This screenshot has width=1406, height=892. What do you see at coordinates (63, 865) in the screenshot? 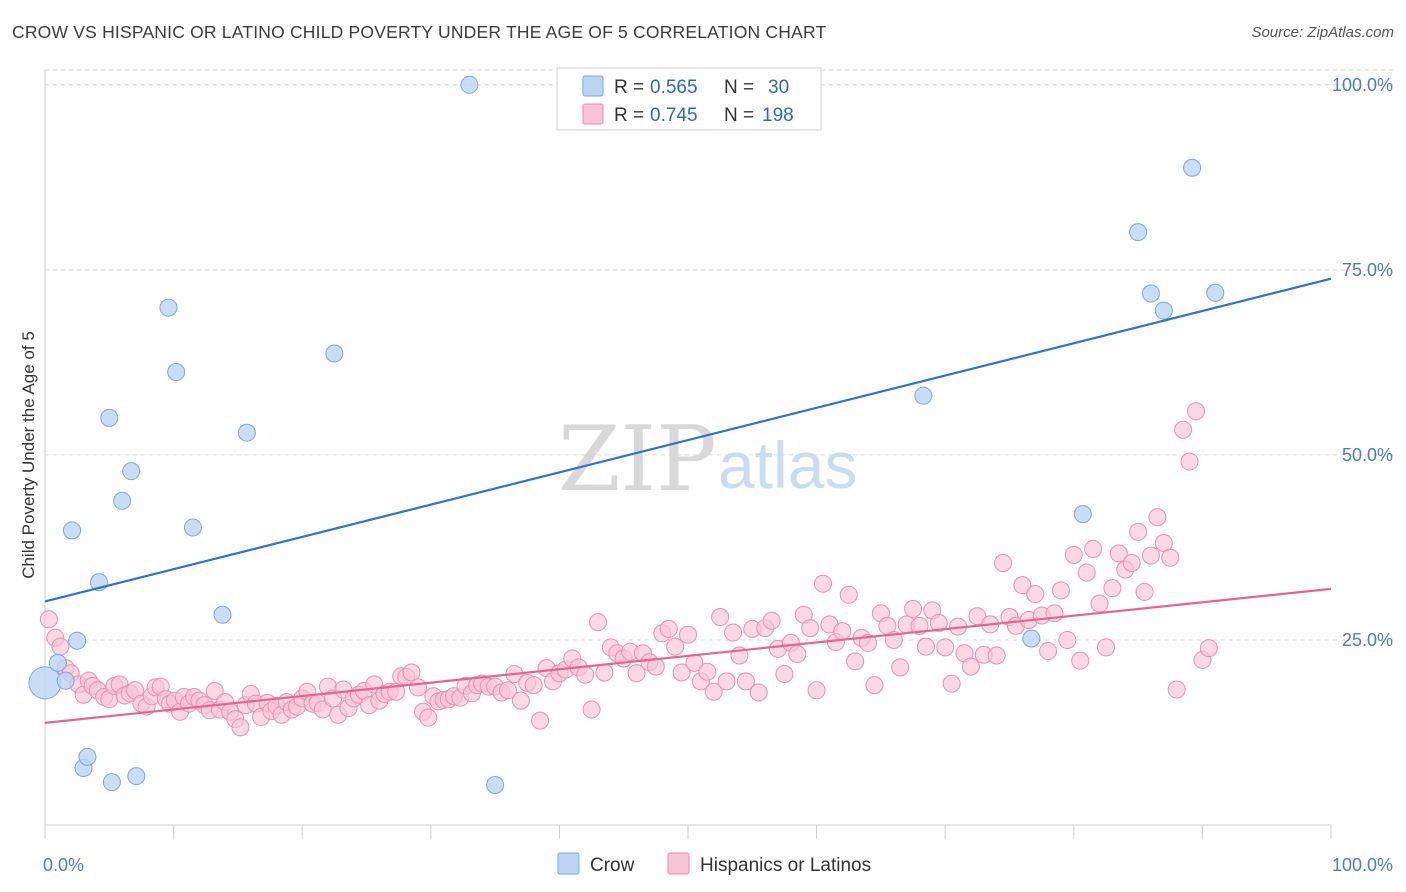
I see `x-tick-label-min: 0.0%` at bounding box center [63, 865].